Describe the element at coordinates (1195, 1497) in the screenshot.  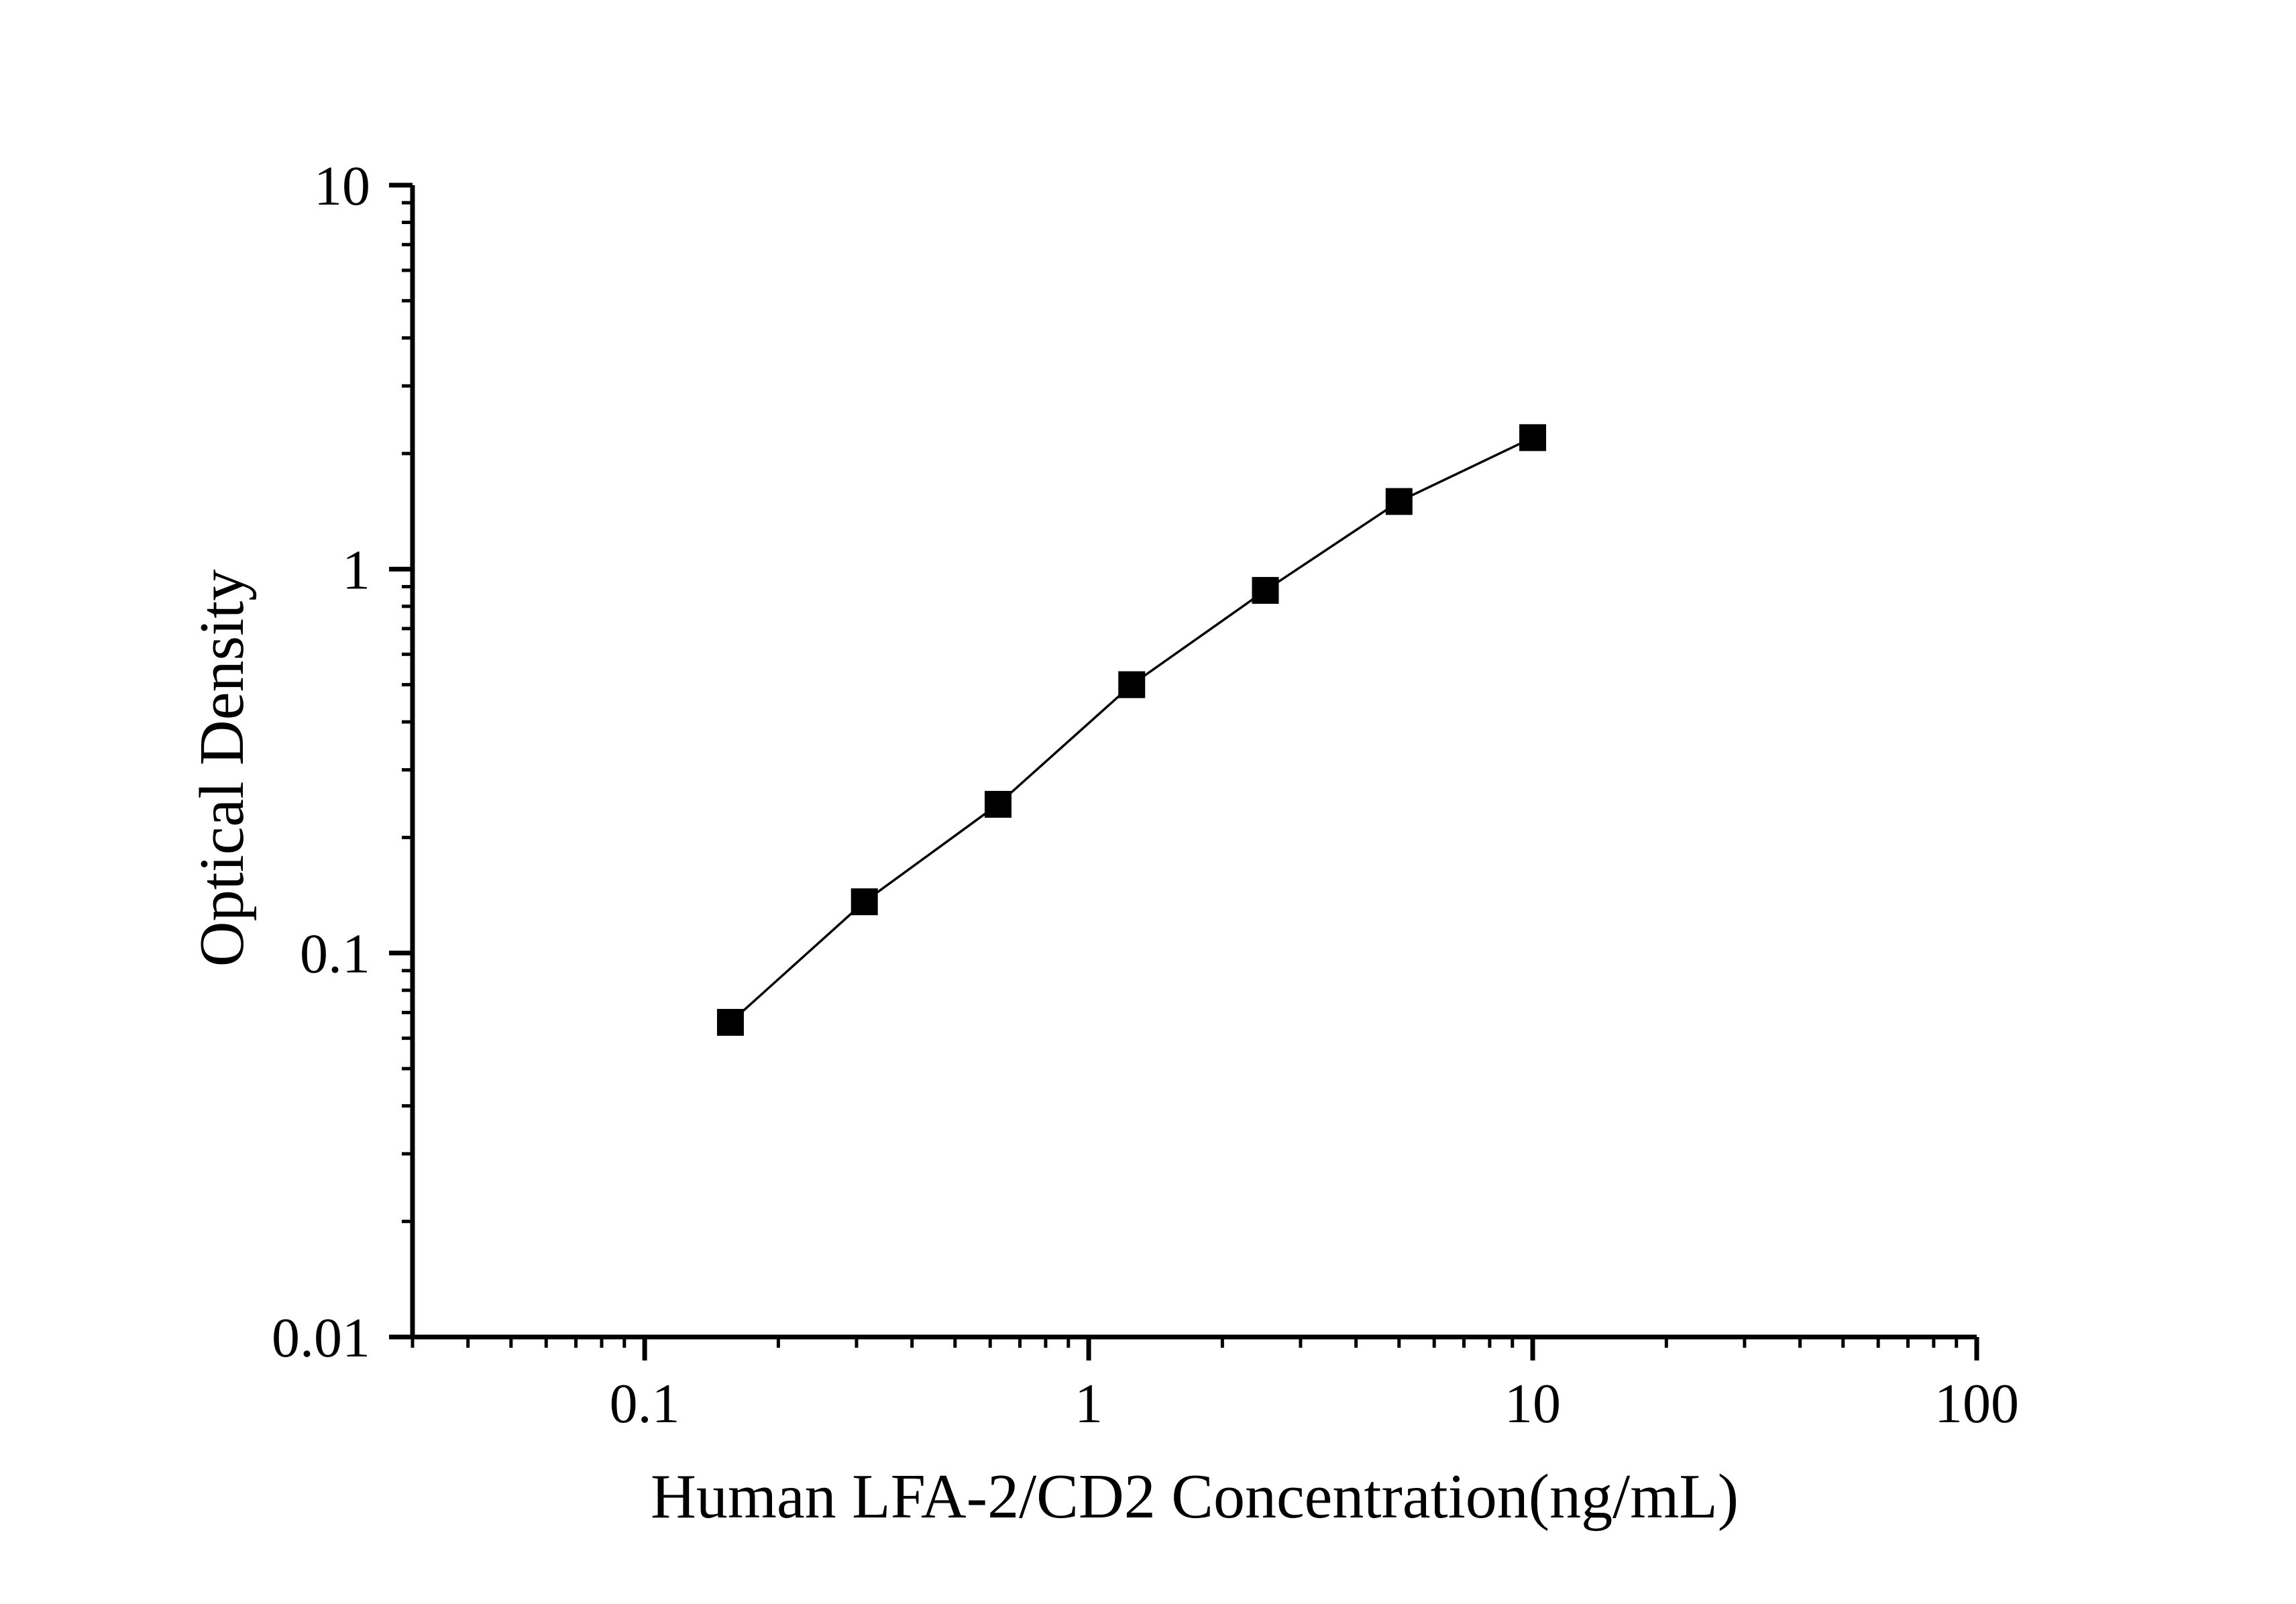
I see `x-axis-title: Human LFA-2/CD2 Concentration(ng/mL)` at that location.